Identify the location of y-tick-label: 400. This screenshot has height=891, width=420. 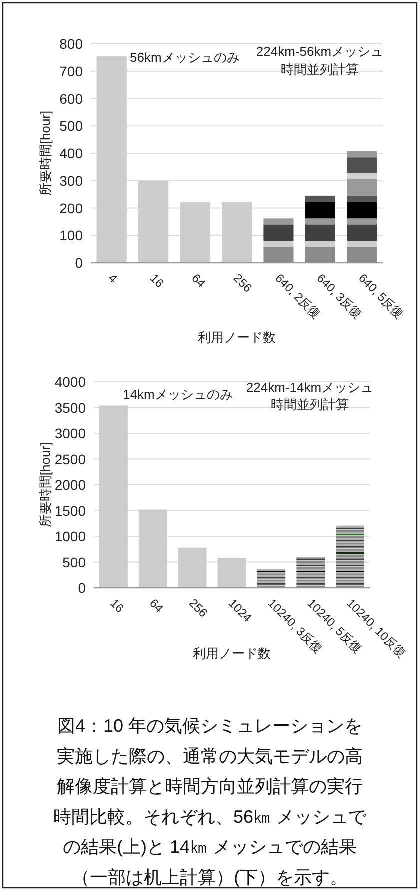
(72, 154).